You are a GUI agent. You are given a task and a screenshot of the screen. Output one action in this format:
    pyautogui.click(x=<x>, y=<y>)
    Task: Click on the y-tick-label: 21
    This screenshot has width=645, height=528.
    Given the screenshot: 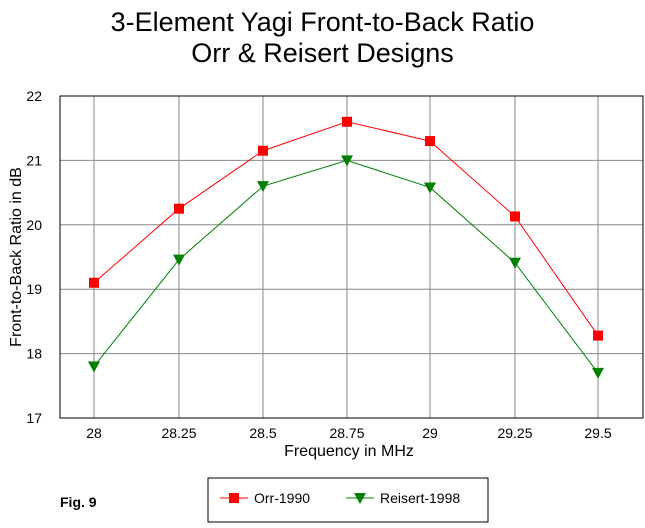 What is the action you would take?
    pyautogui.click(x=34, y=160)
    